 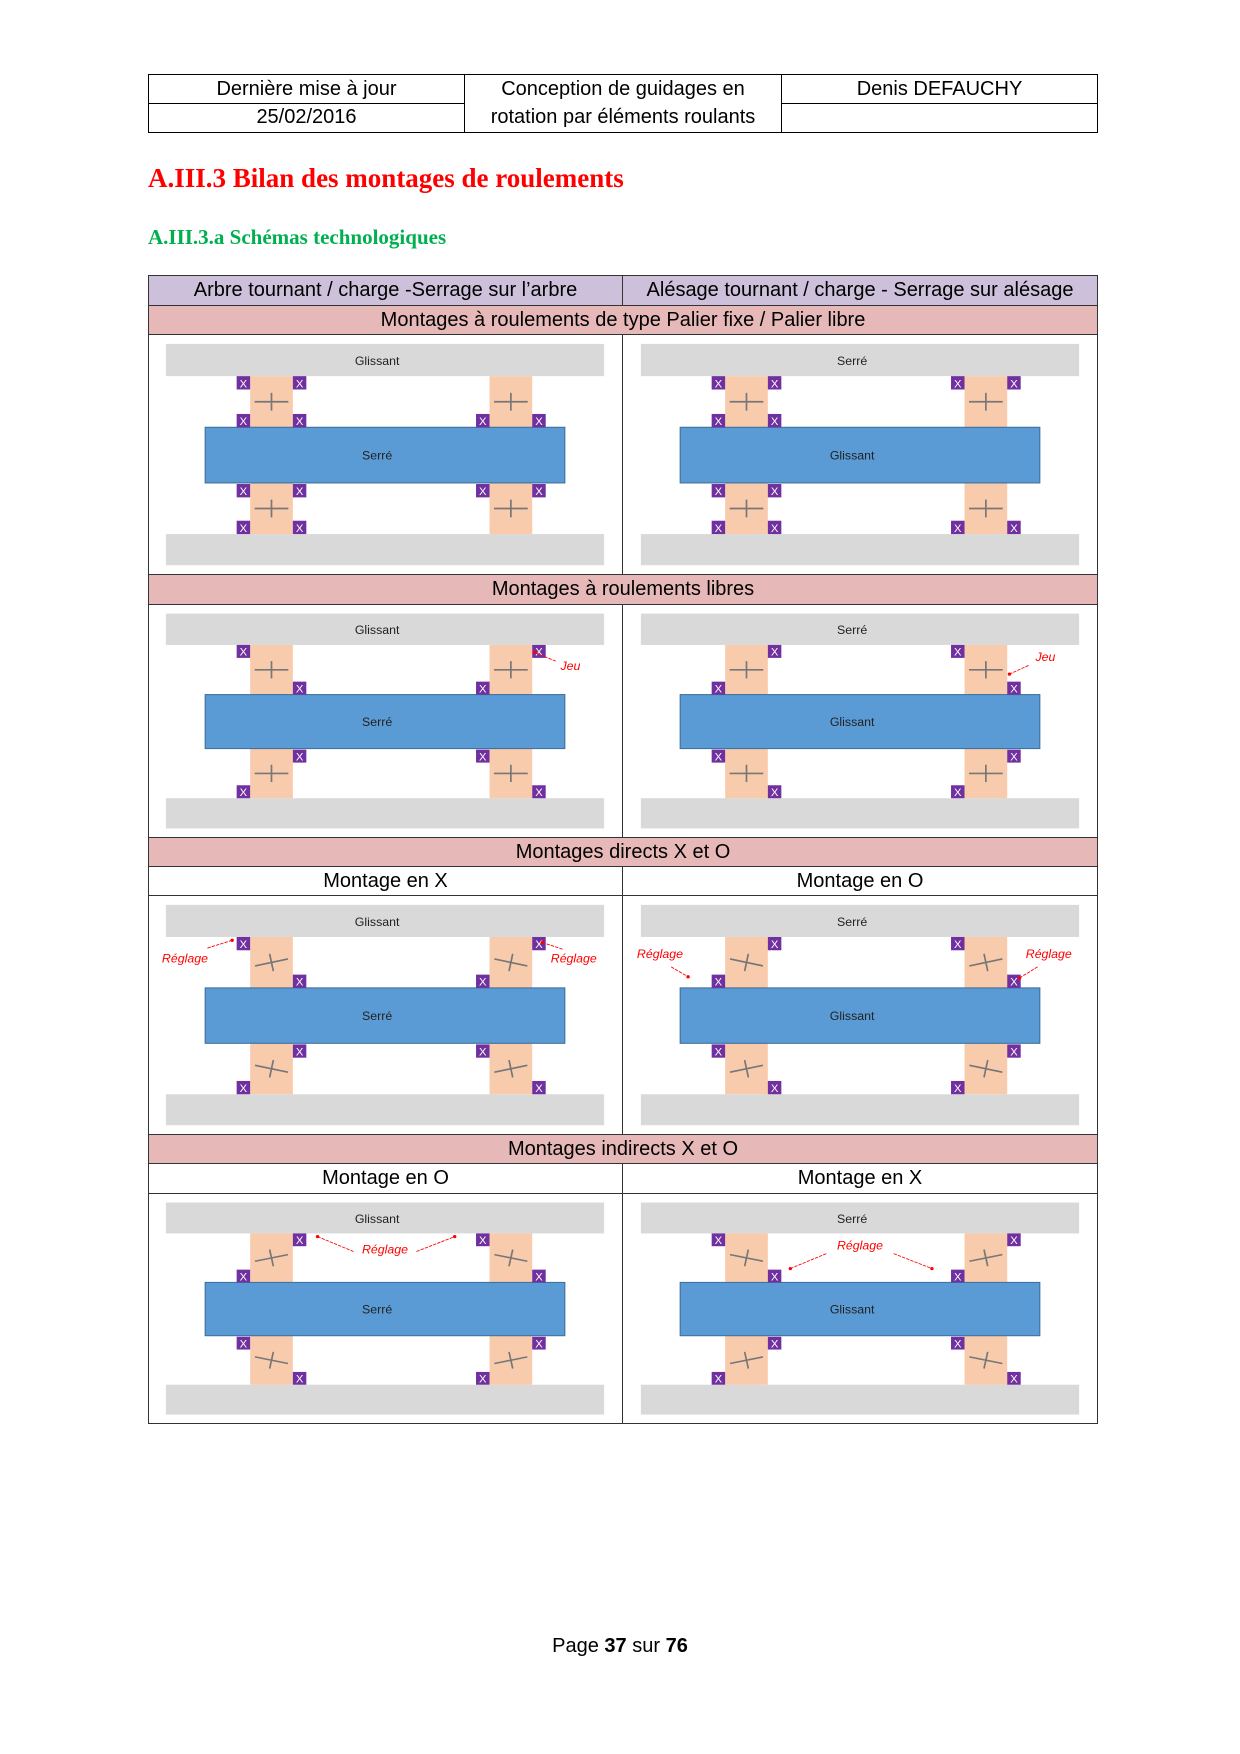 What do you see at coordinates (623, 589) in the screenshot?
I see `section-header: Montages à roulements libres` at bounding box center [623, 589].